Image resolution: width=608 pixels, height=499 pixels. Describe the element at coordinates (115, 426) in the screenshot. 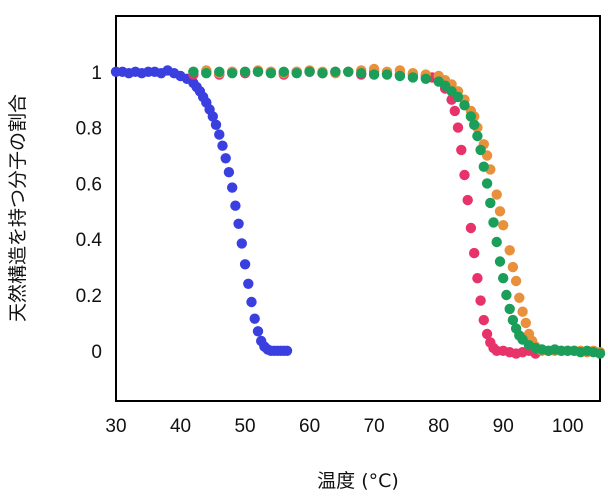

I see `x-tick-label: 30` at that location.